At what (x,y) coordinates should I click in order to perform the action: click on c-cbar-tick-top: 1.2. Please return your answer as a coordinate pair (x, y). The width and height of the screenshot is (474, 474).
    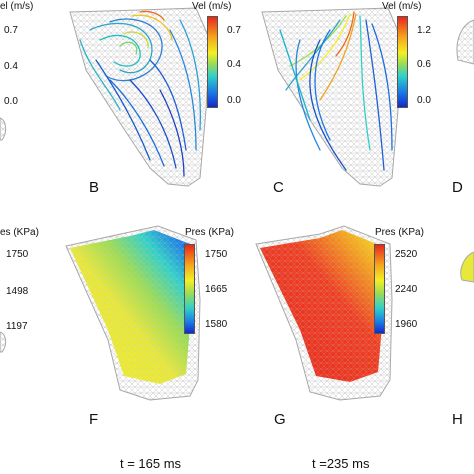
    Looking at the image, I should click on (424, 30).